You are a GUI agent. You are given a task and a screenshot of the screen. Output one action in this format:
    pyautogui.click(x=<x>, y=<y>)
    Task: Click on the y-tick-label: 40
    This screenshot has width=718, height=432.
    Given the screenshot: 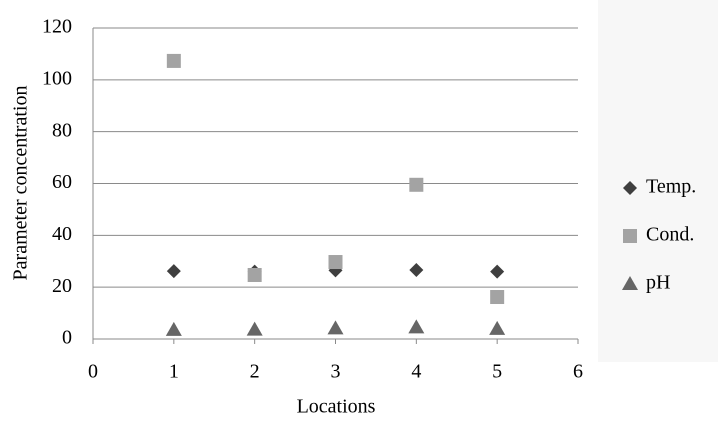 What is the action you would take?
    pyautogui.click(x=62, y=234)
    